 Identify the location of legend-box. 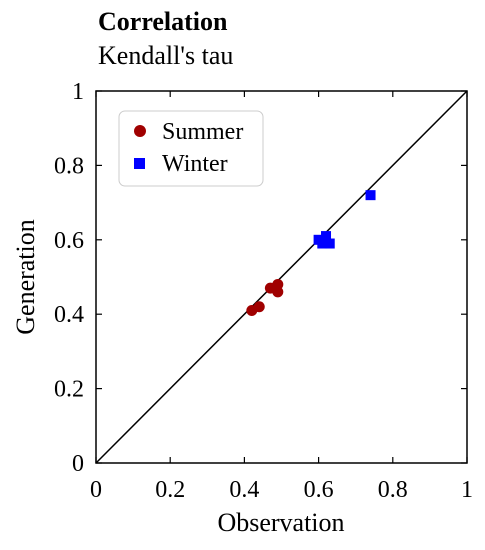
(191, 148).